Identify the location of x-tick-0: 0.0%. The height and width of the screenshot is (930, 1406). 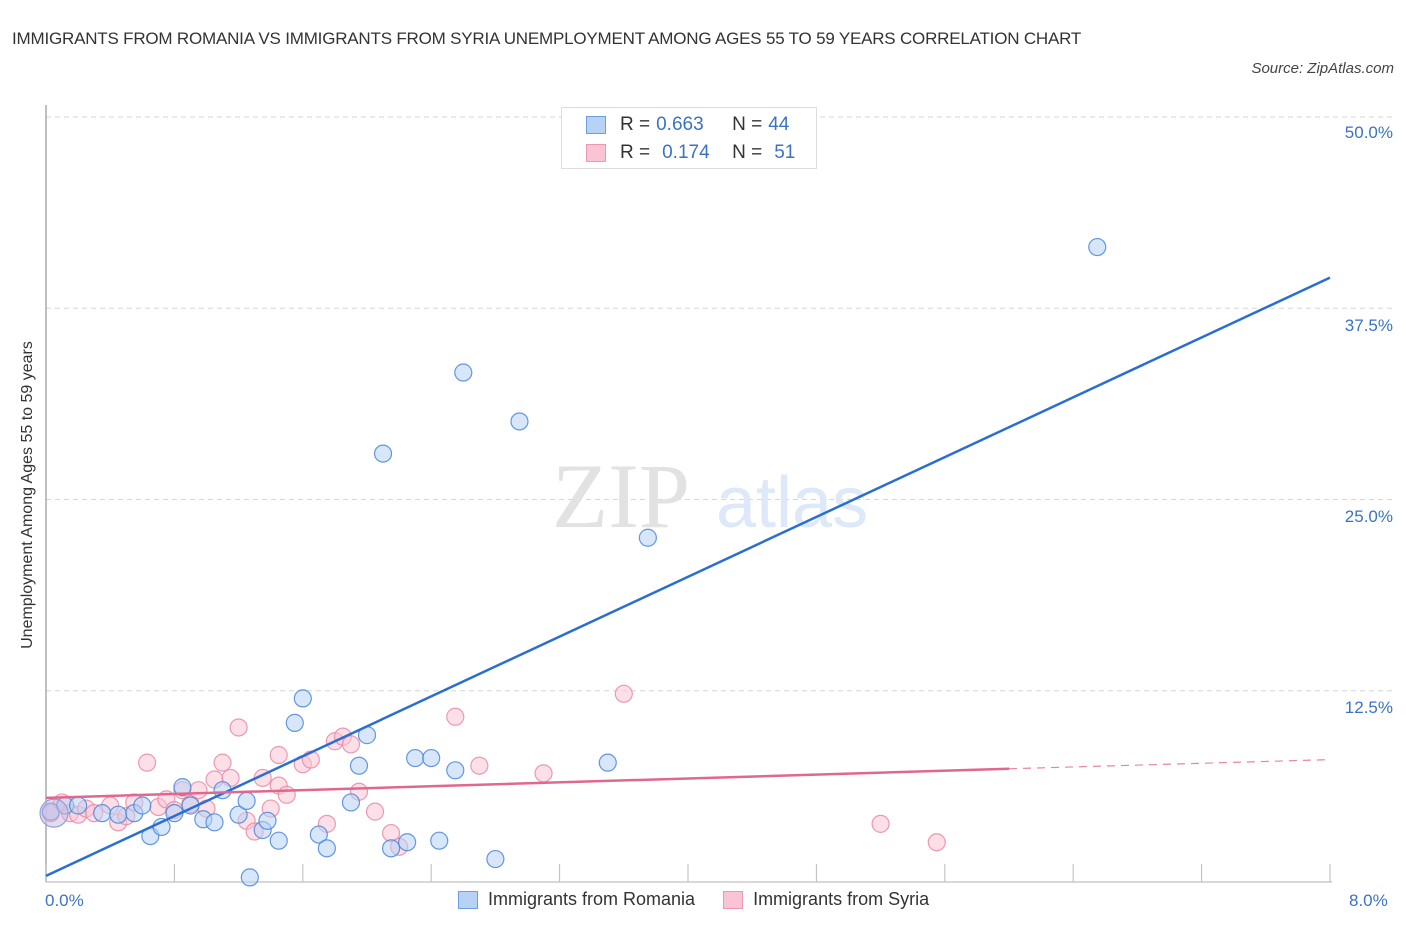
(64, 900).